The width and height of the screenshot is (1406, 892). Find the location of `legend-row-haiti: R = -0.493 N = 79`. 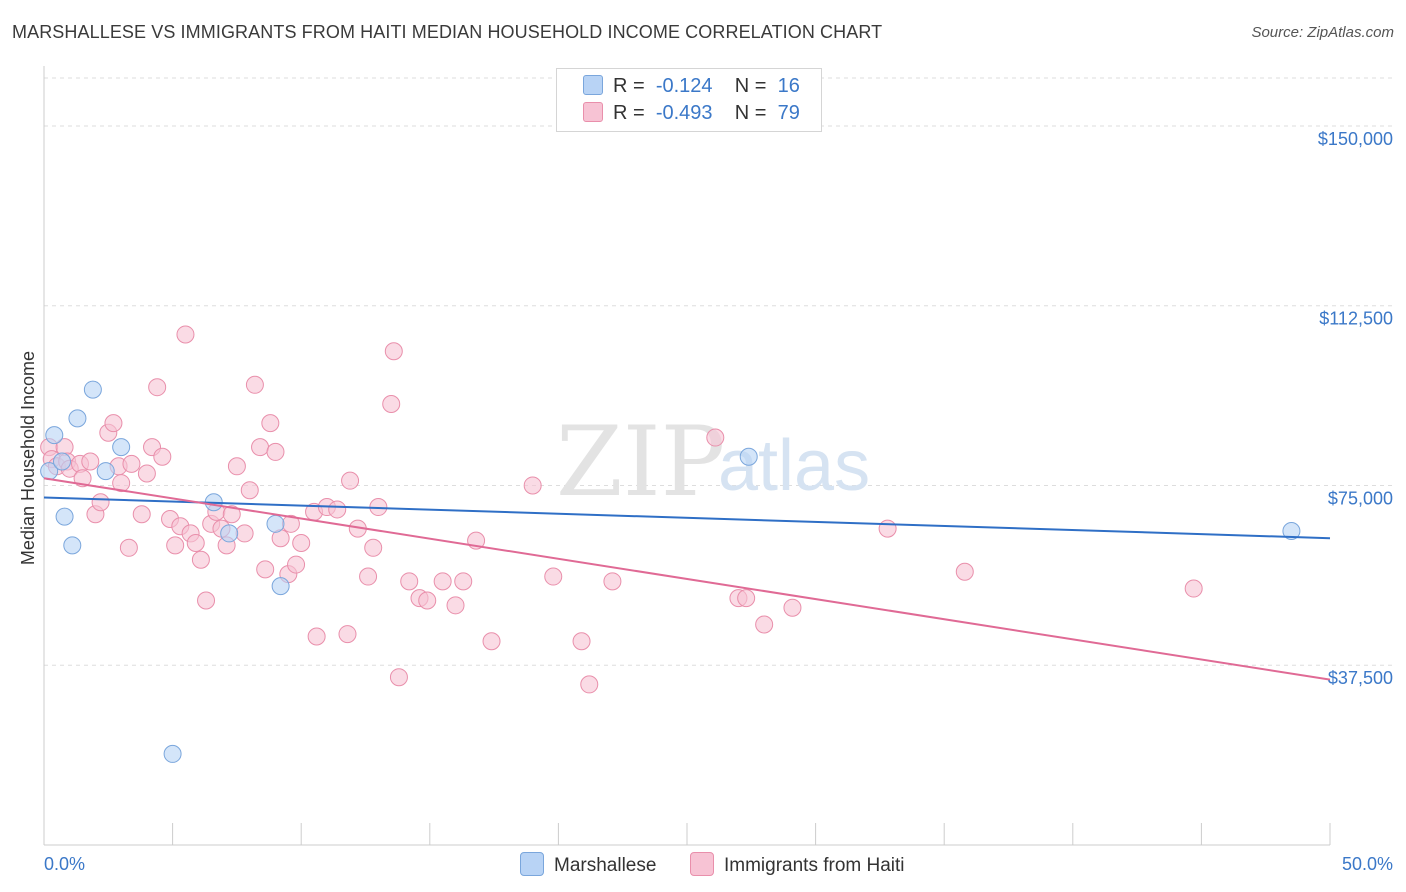

legend-row-haiti: R = -0.493 N = 79 is located at coordinates (691, 115).